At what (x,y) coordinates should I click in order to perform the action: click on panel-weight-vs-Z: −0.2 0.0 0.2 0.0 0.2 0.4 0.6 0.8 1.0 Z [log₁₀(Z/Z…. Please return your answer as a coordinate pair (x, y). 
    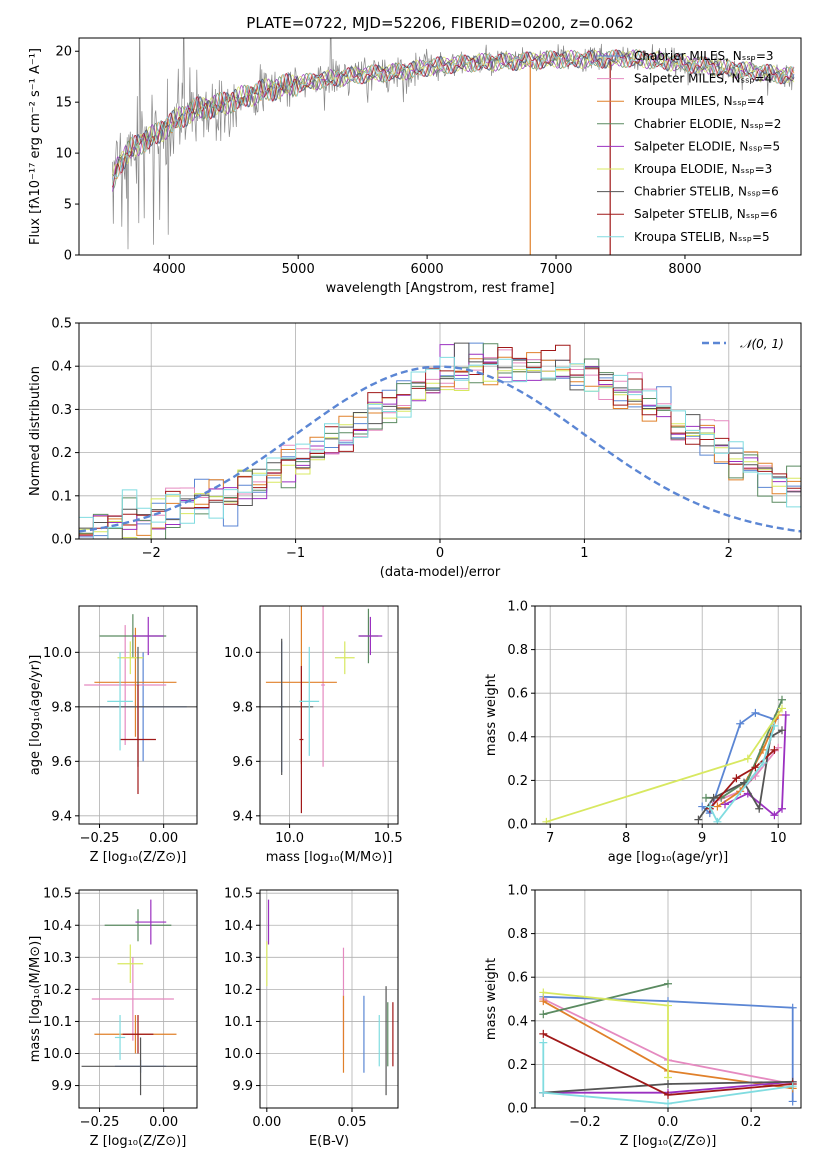
    Looking at the image, I should click on (643, 1016).